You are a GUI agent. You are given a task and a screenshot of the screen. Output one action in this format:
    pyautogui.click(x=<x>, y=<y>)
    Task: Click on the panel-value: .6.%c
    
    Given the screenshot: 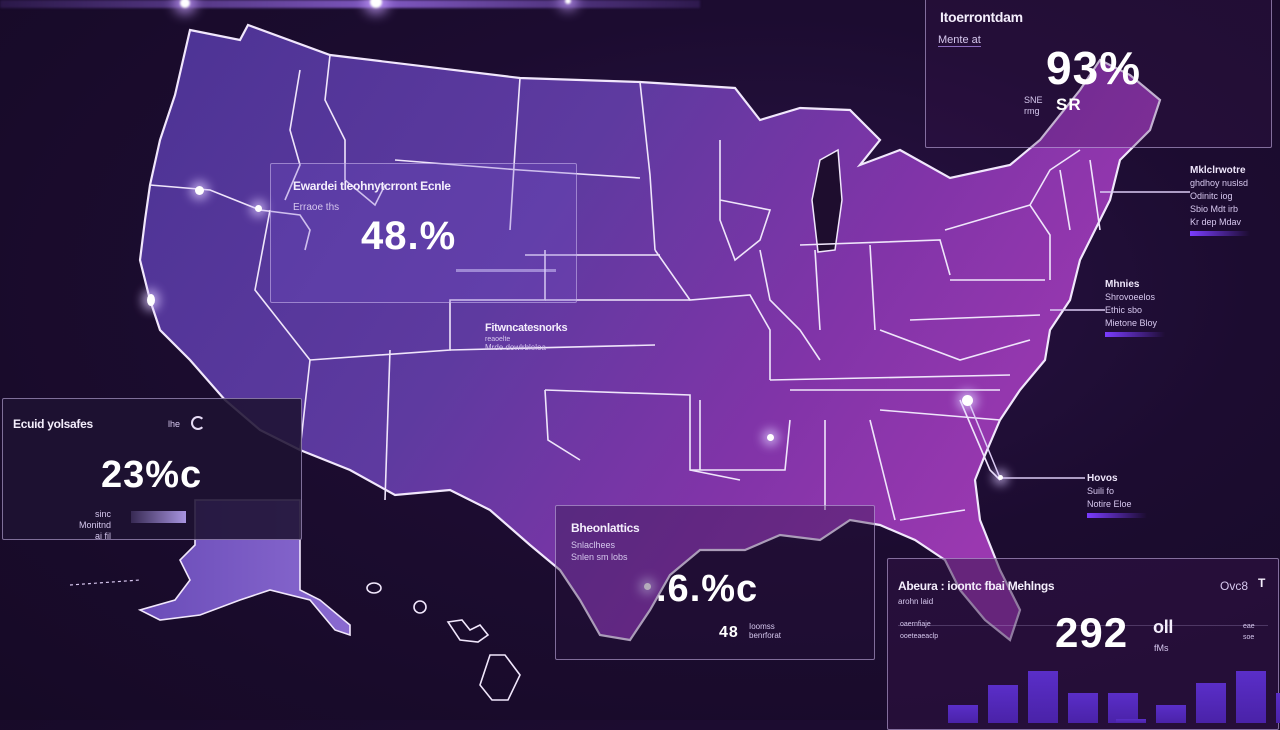 What is the action you would take?
    pyautogui.click(x=707, y=589)
    